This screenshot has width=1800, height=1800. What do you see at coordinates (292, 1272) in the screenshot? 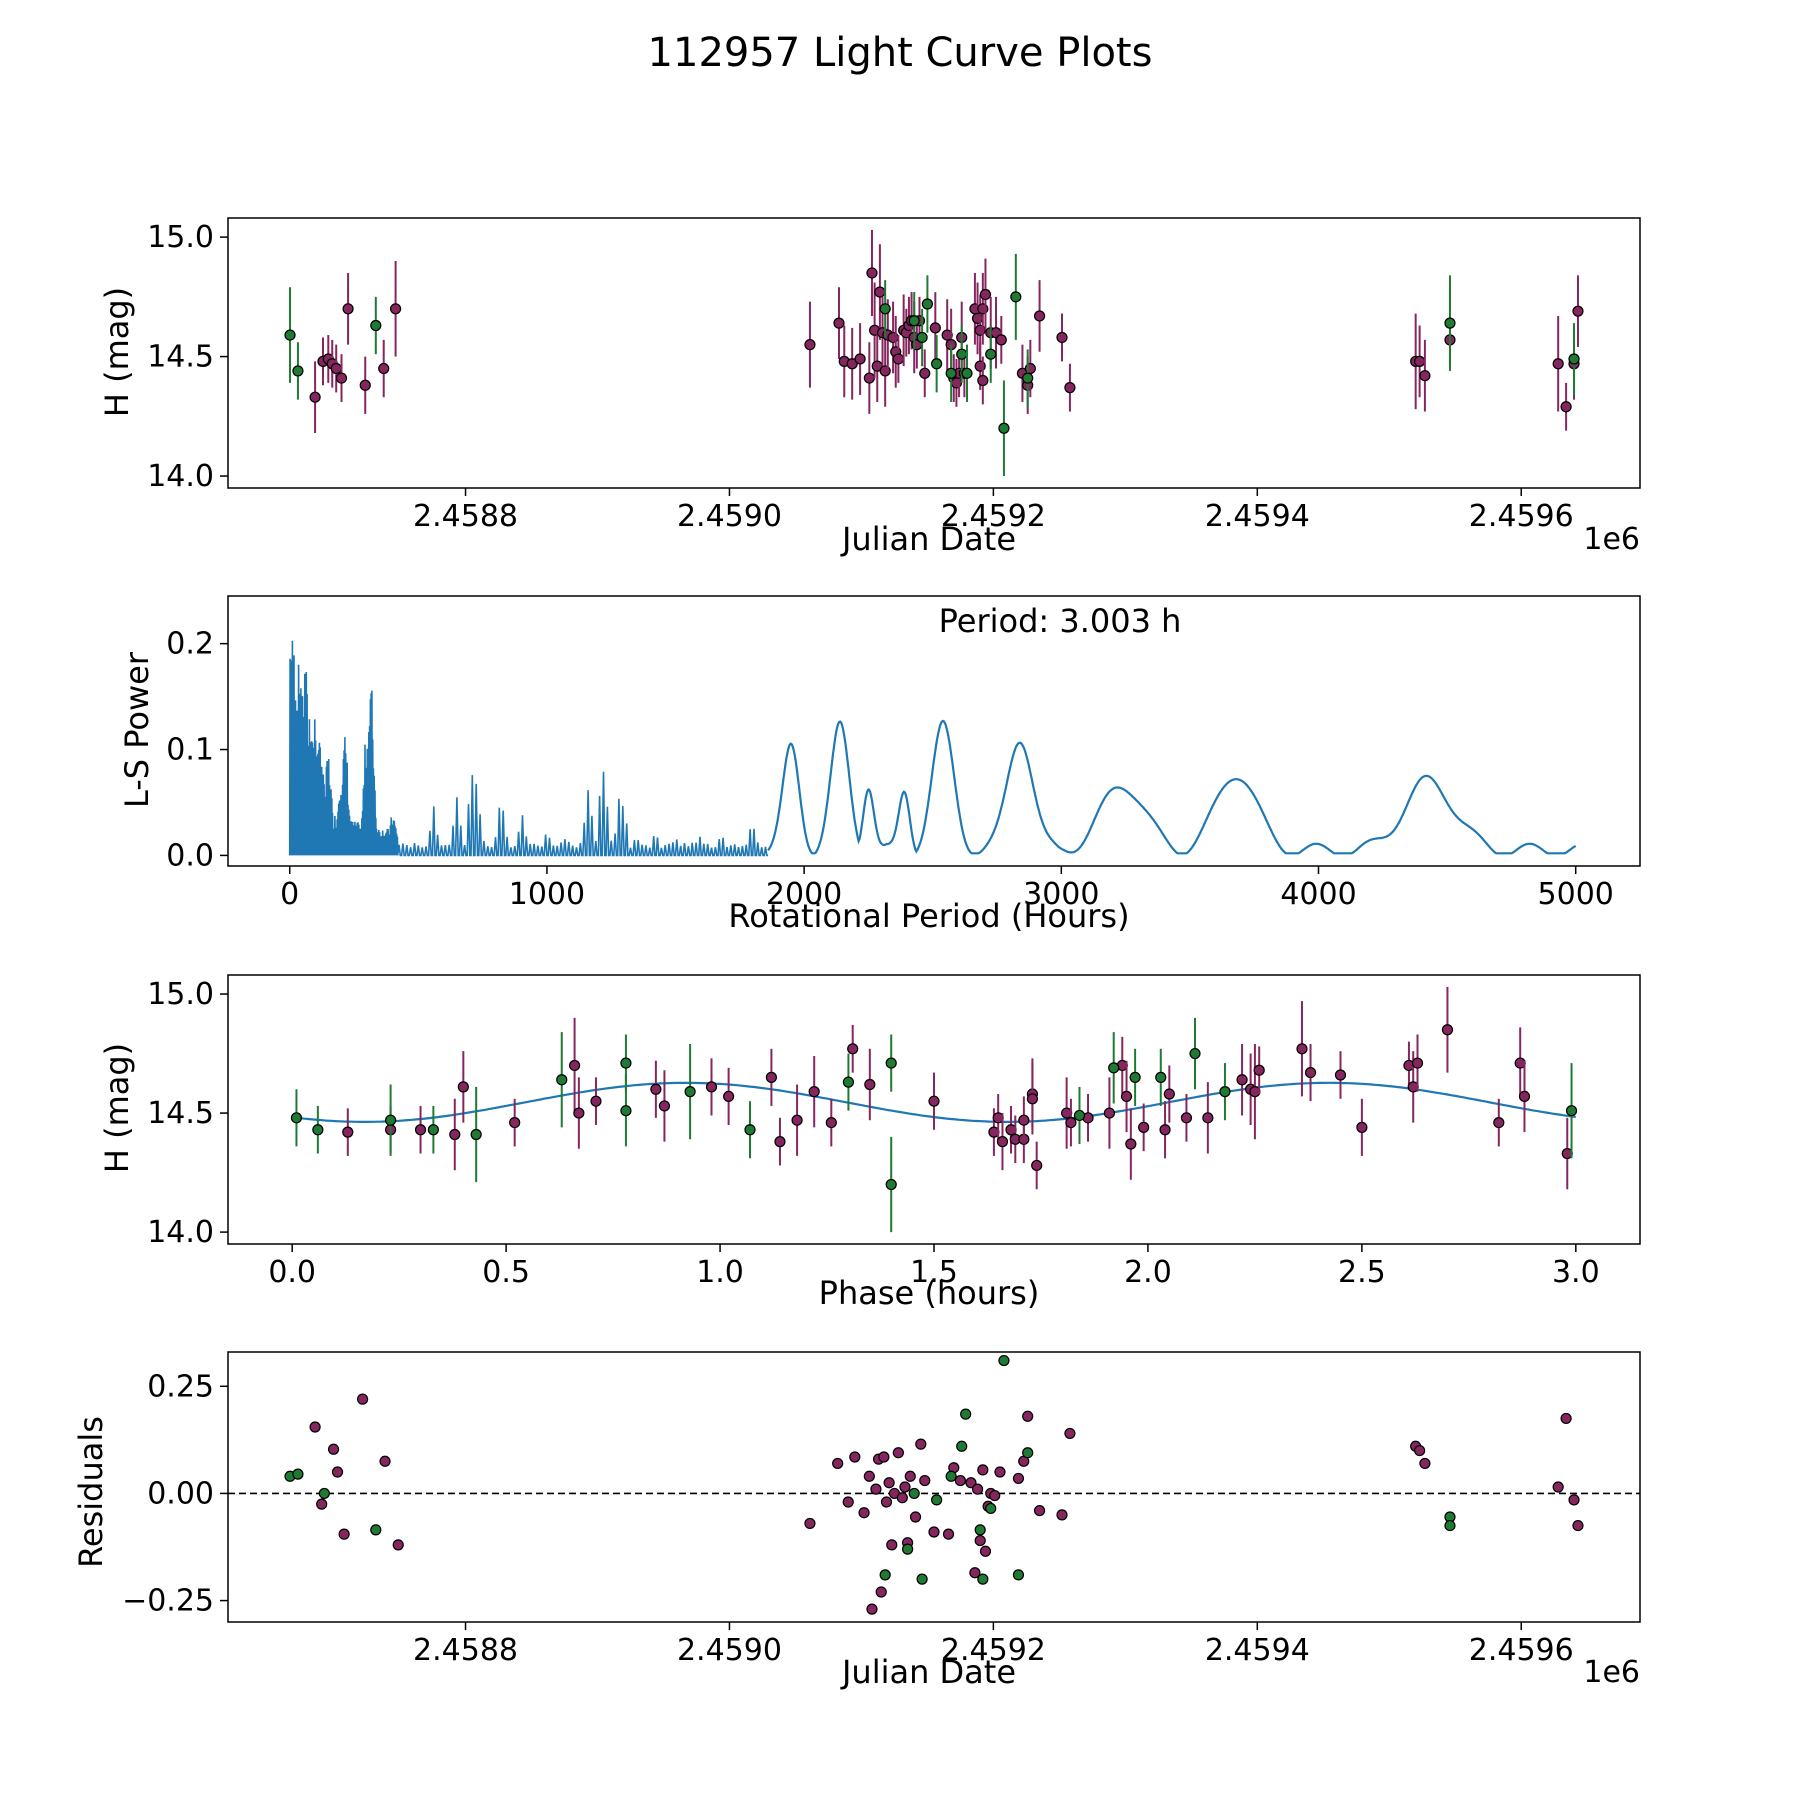
I see `x-tick-label: 0.0` at bounding box center [292, 1272].